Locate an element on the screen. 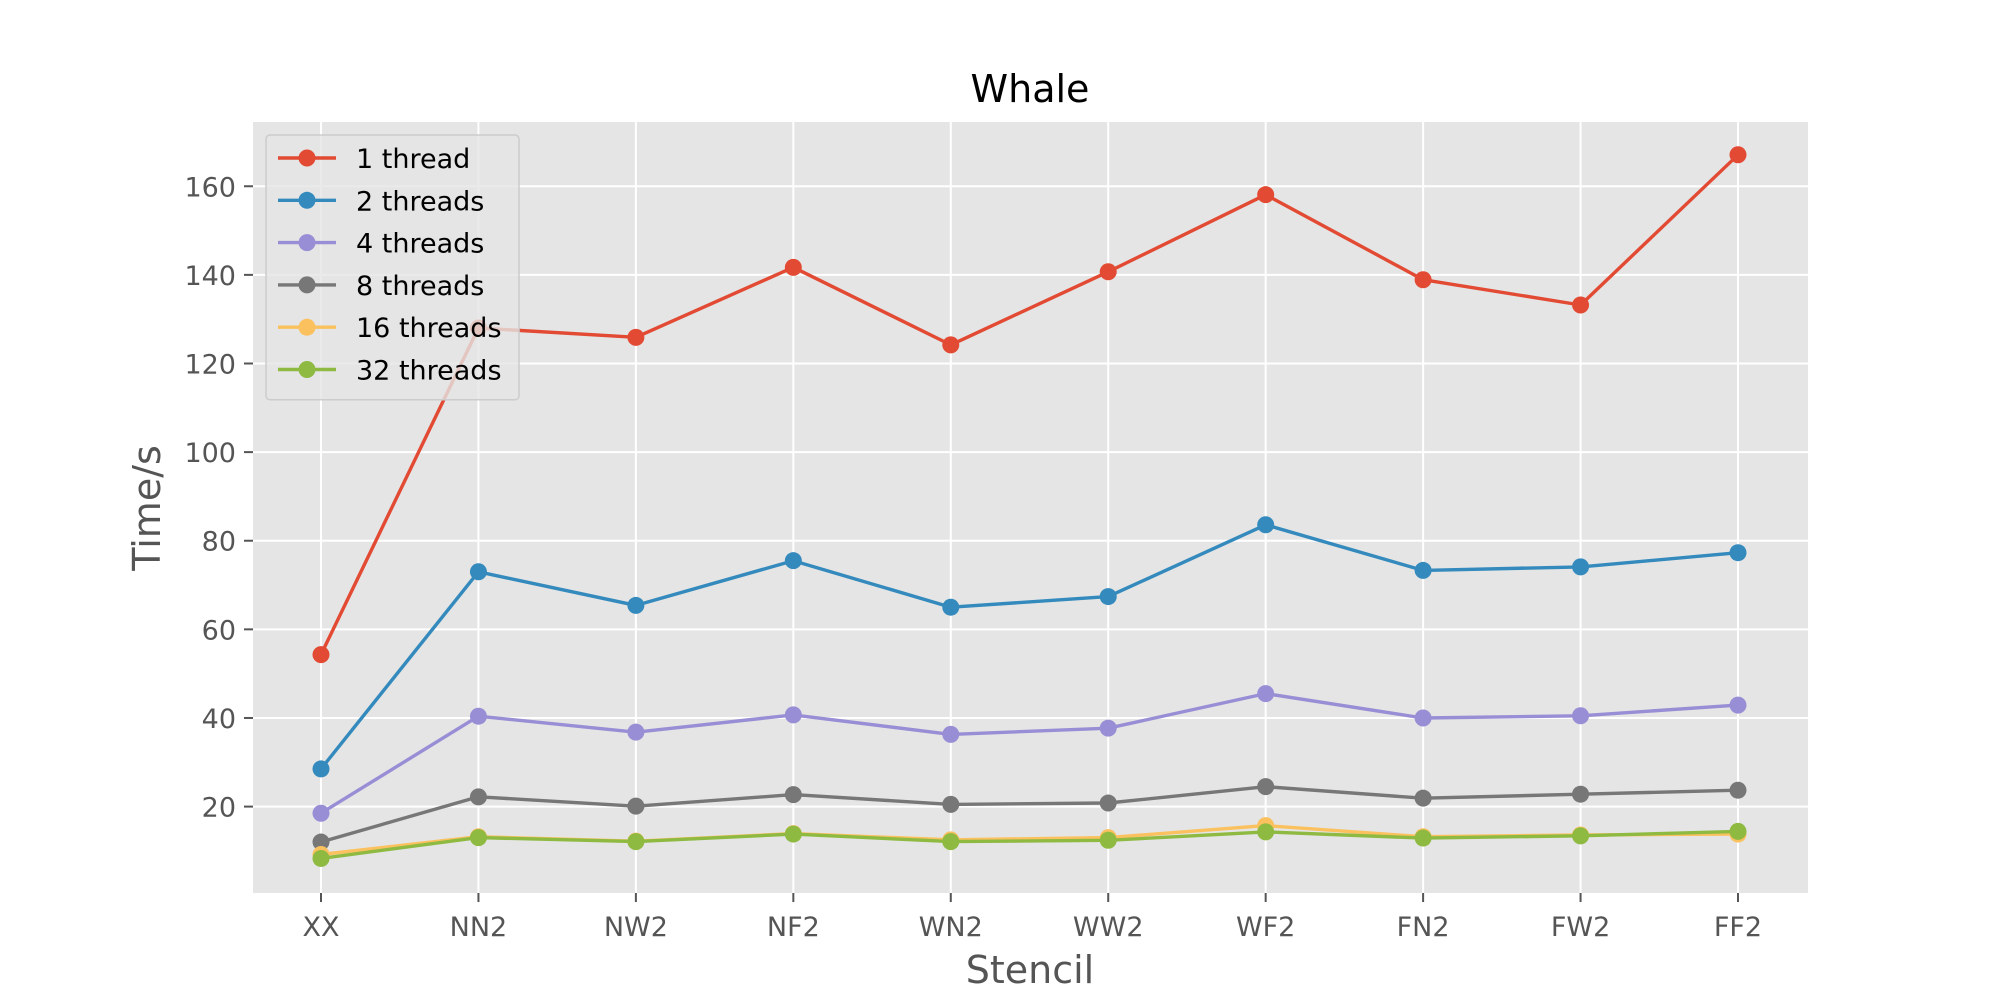 The image size is (2000, 1004). x-tick-label: FN2 is located at coordinates (1423, 927).